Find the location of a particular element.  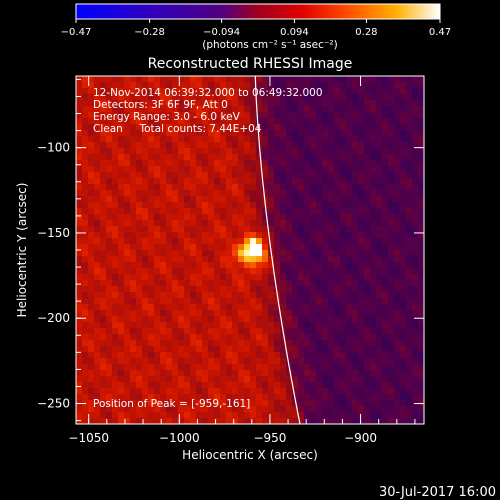

x-tick-label: −1000 is located at coordinates (179, 438).